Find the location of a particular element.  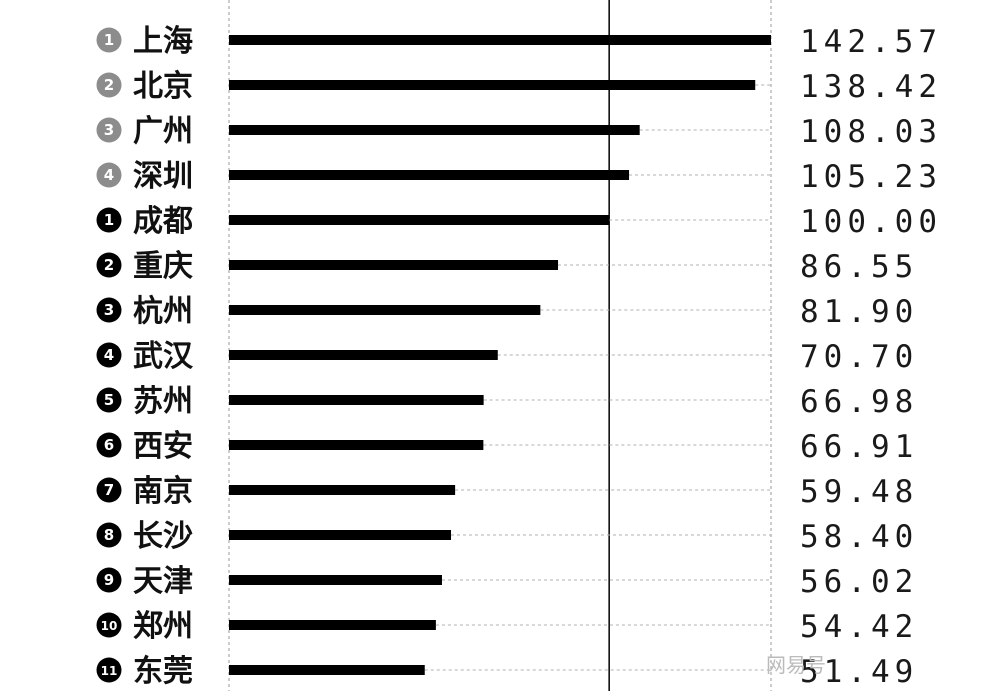

value-label: 138.42 is located at coordinates (871, 87).